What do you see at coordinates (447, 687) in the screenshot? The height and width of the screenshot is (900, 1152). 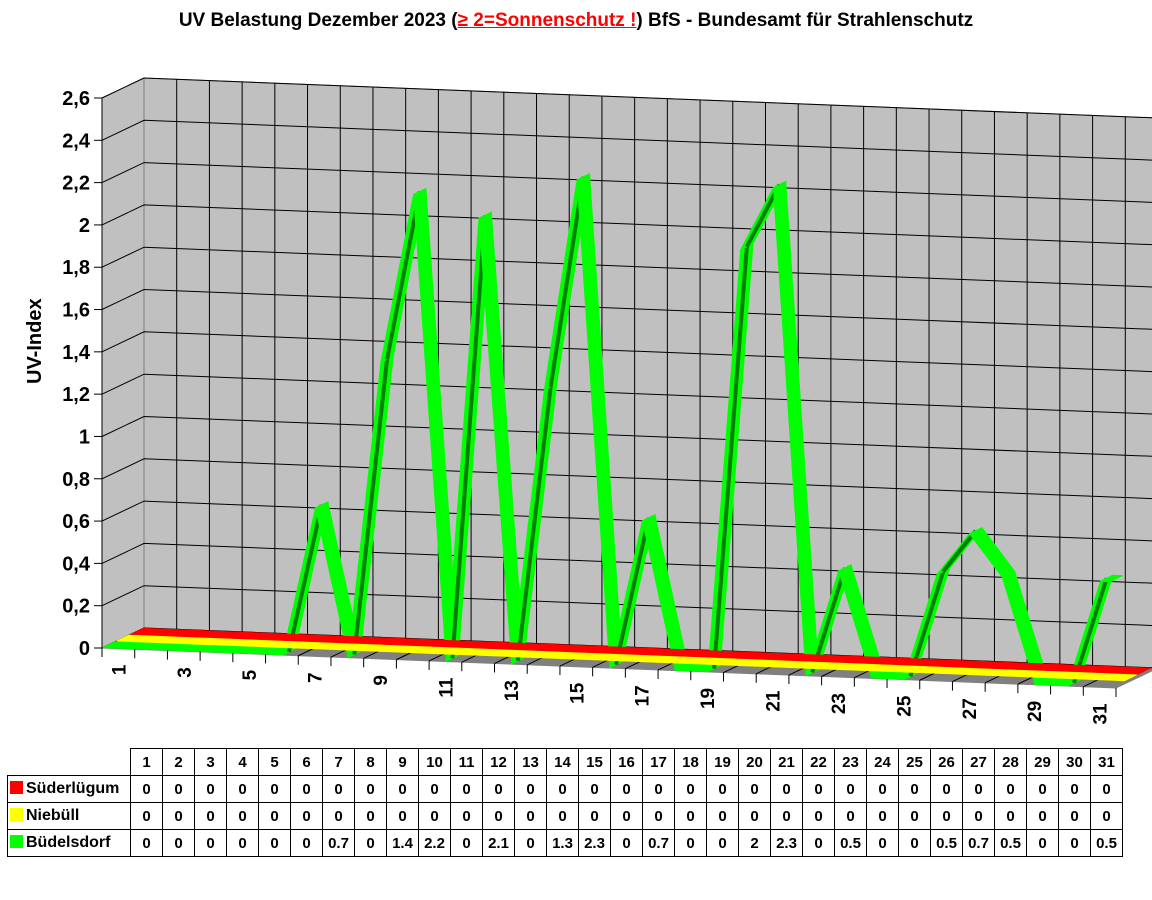 I see `x-tick-label: 11` at bounding box center [447, 687].